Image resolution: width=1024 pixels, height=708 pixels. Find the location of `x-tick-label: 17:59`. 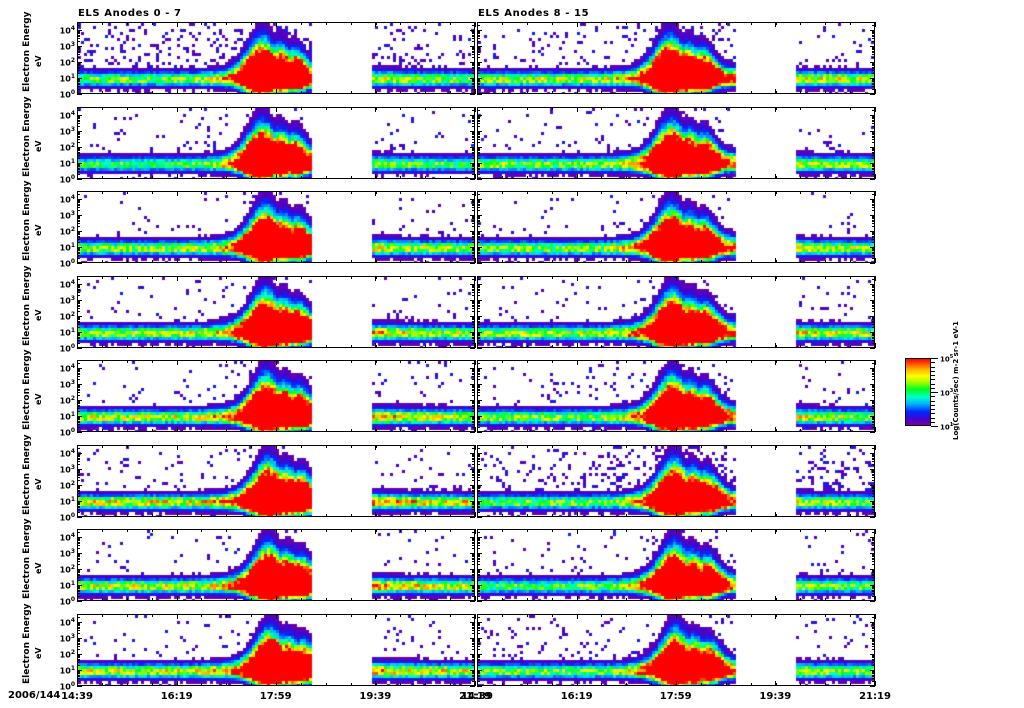

x-tick-label: 17:59 is located at coordinates (675, 696).